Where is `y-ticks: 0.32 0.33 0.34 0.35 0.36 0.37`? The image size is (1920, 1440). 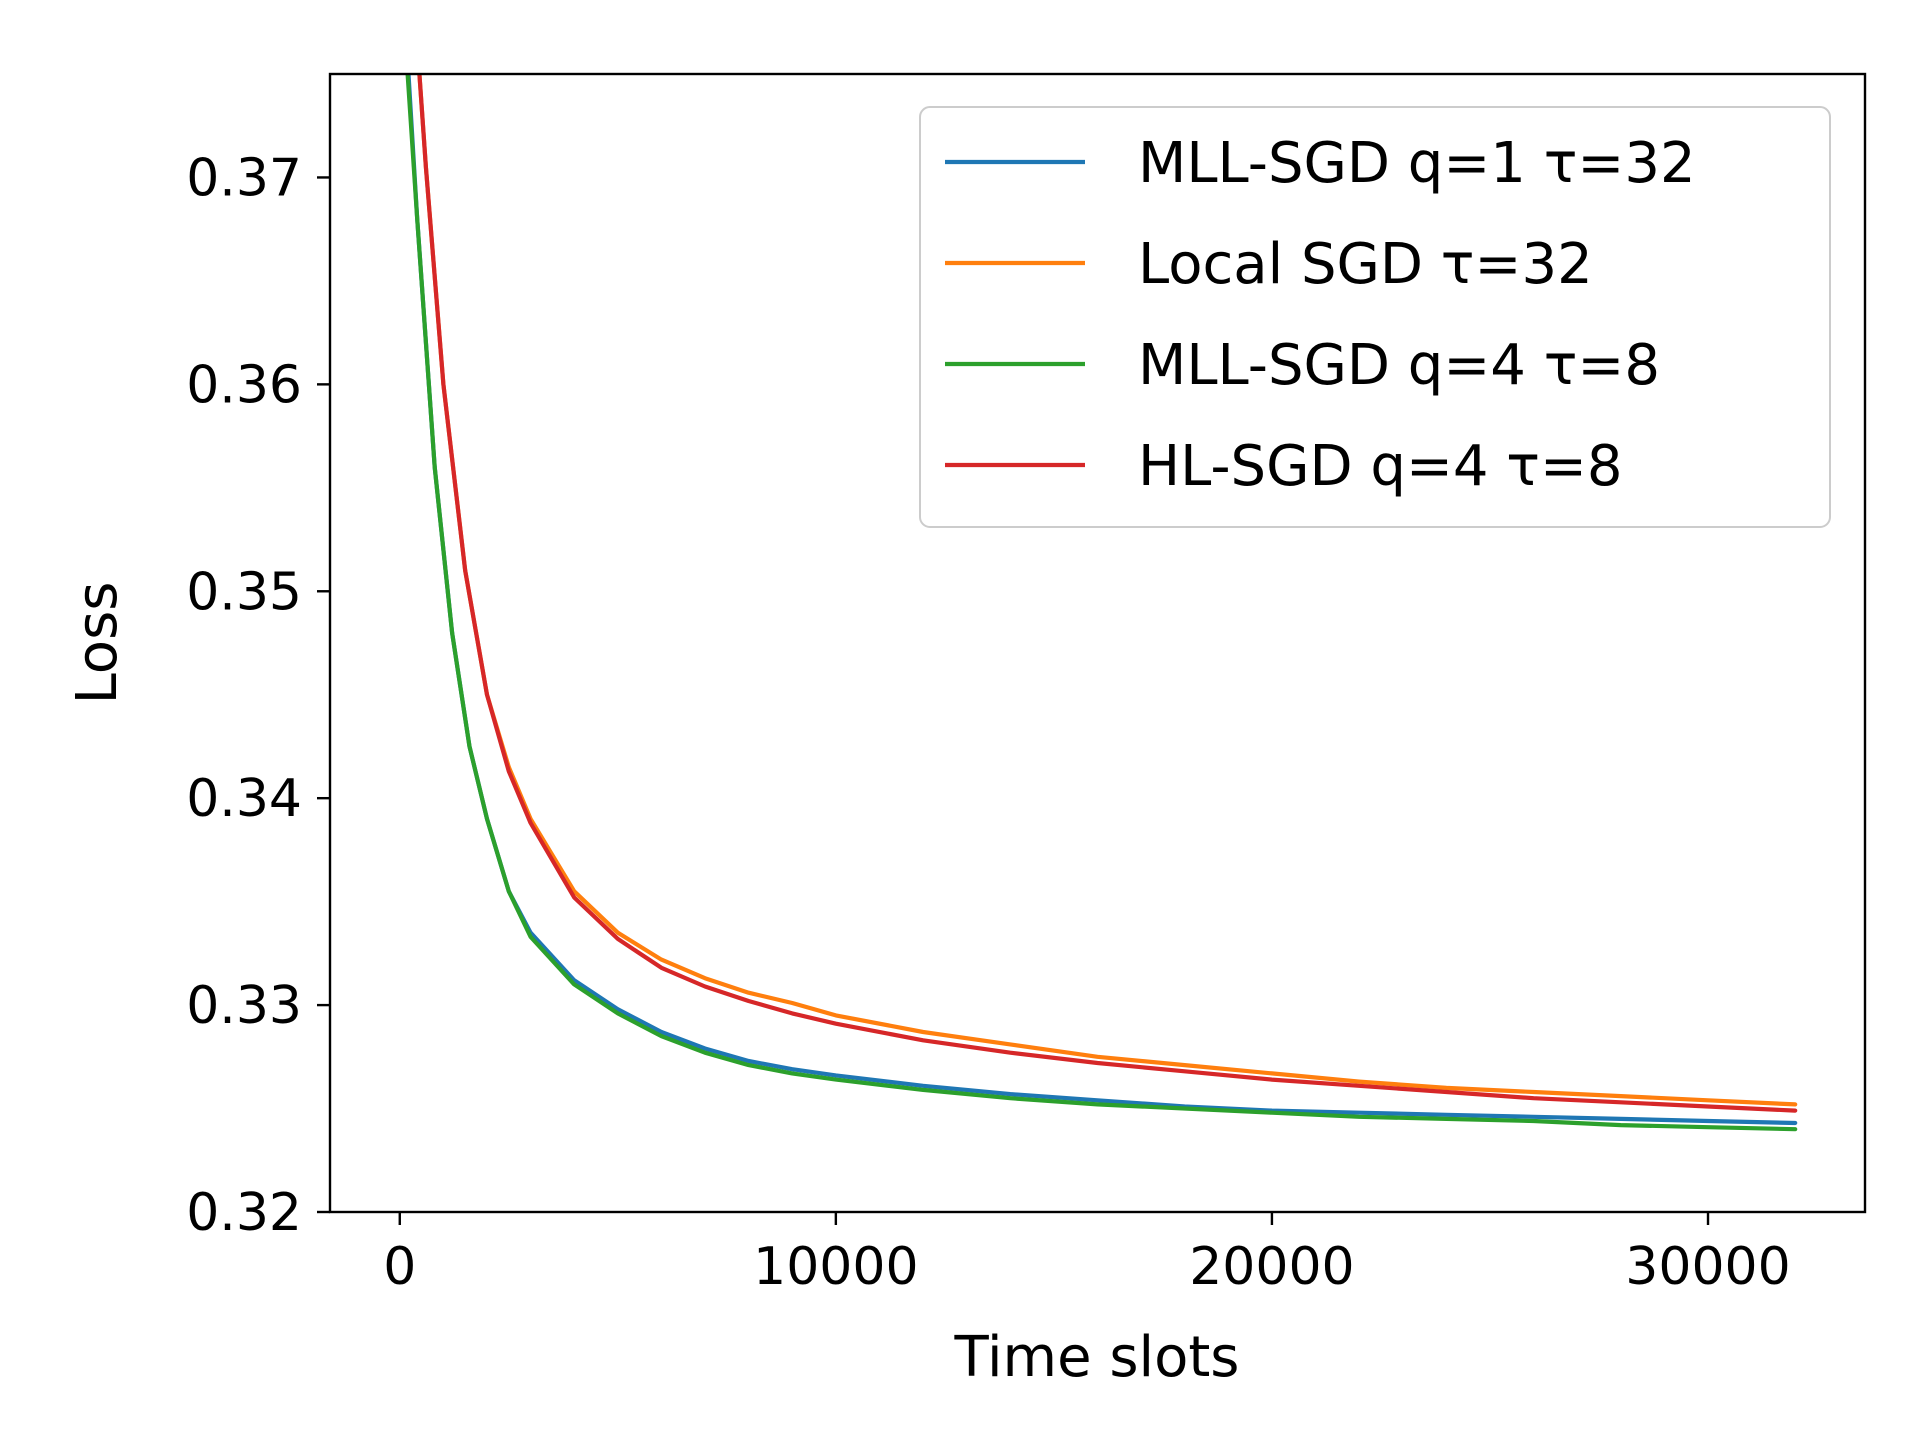
y-ticks: 0.32 0.33 0.34 0.35 0.36 0.37 is located at coordinates (258, 695).